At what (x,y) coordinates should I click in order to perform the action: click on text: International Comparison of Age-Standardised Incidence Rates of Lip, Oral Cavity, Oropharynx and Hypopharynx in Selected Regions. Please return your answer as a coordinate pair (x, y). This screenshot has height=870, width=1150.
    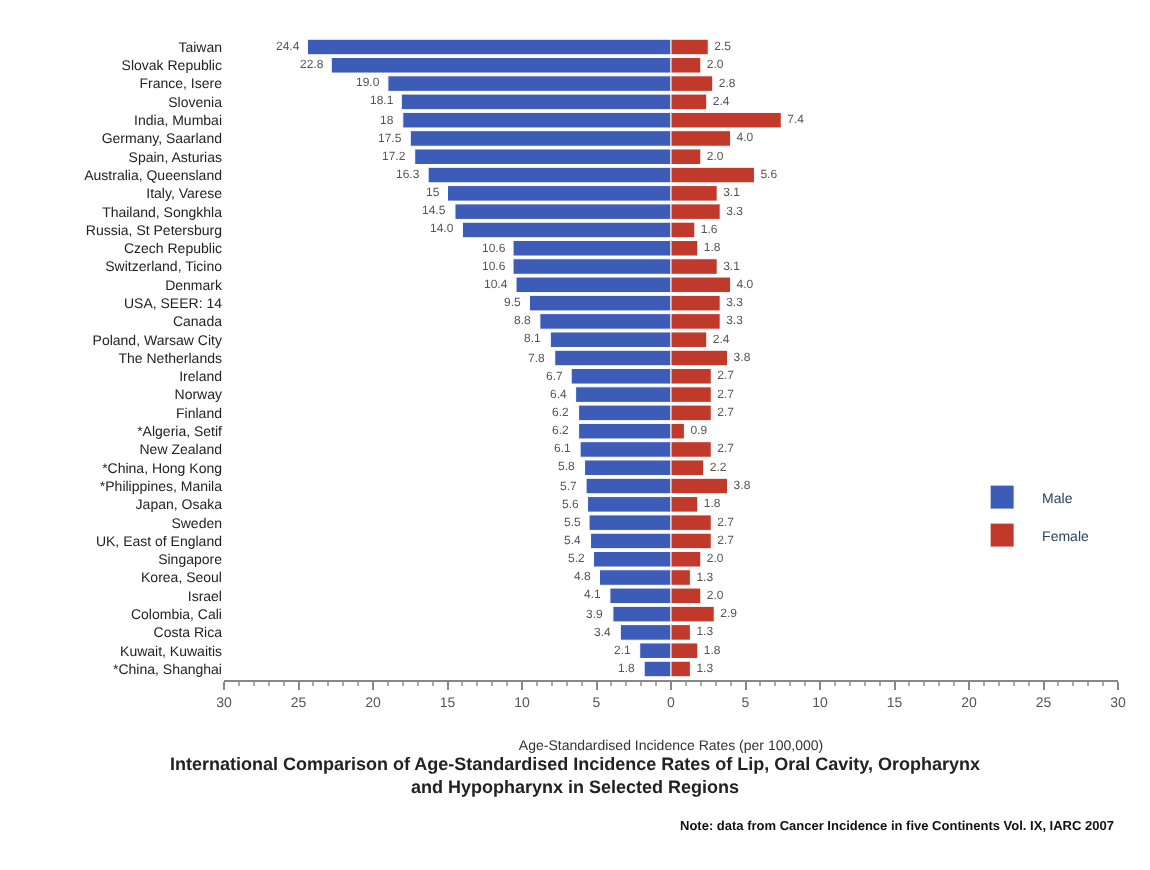
    Looking at the image, I should click on (575, 775).